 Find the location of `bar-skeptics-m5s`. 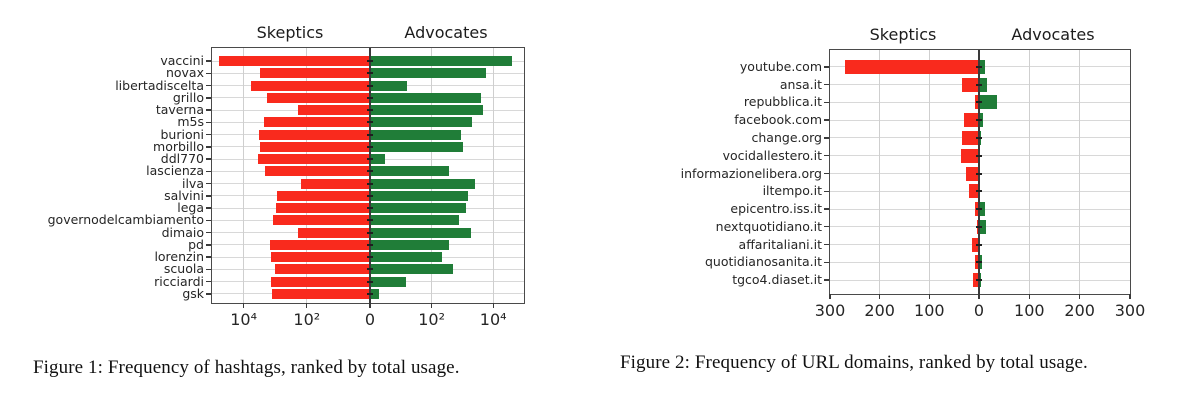

bar-skeptics-m5s is located at coordinates (316, 122).